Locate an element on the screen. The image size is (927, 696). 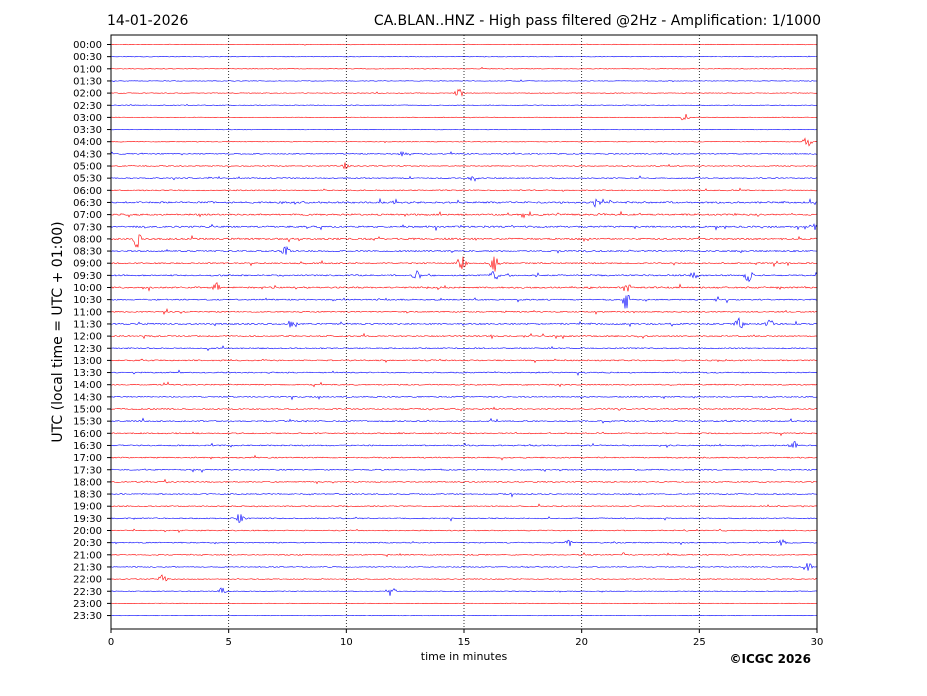
row-label: 17:30 is located at coordinates (87, 470).